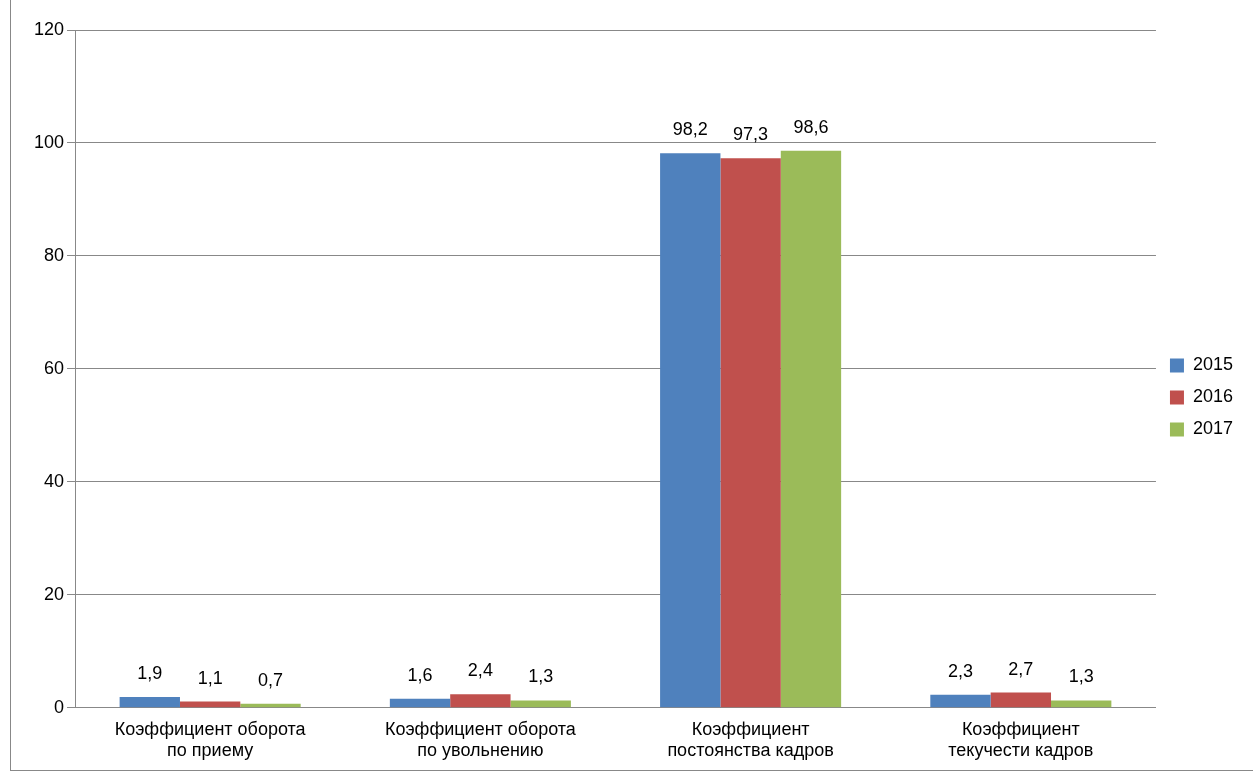 The width and height of the screenshot is (1253, 771). Describe the element at coordinates (1021, 739) in the screenshot. I see `x-tick-label: Коэффициент текучести кадров` at that location.